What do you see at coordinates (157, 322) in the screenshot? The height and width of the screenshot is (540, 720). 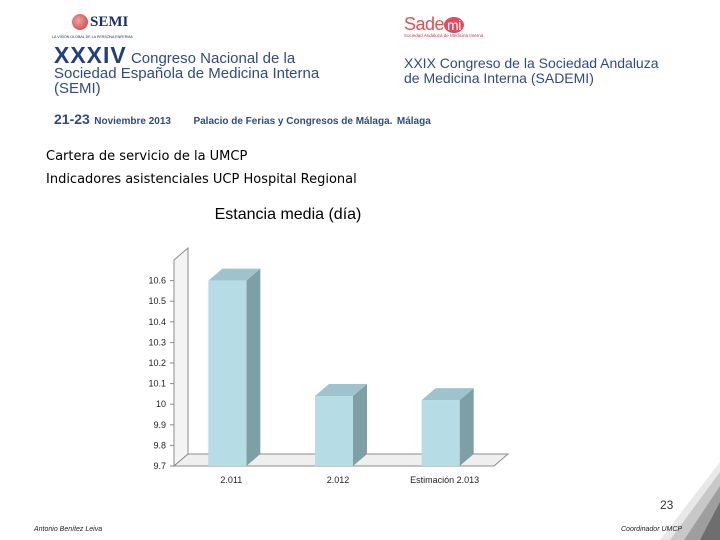 I see `y-tick-label: 10.4` at bounding box center [157, 322].